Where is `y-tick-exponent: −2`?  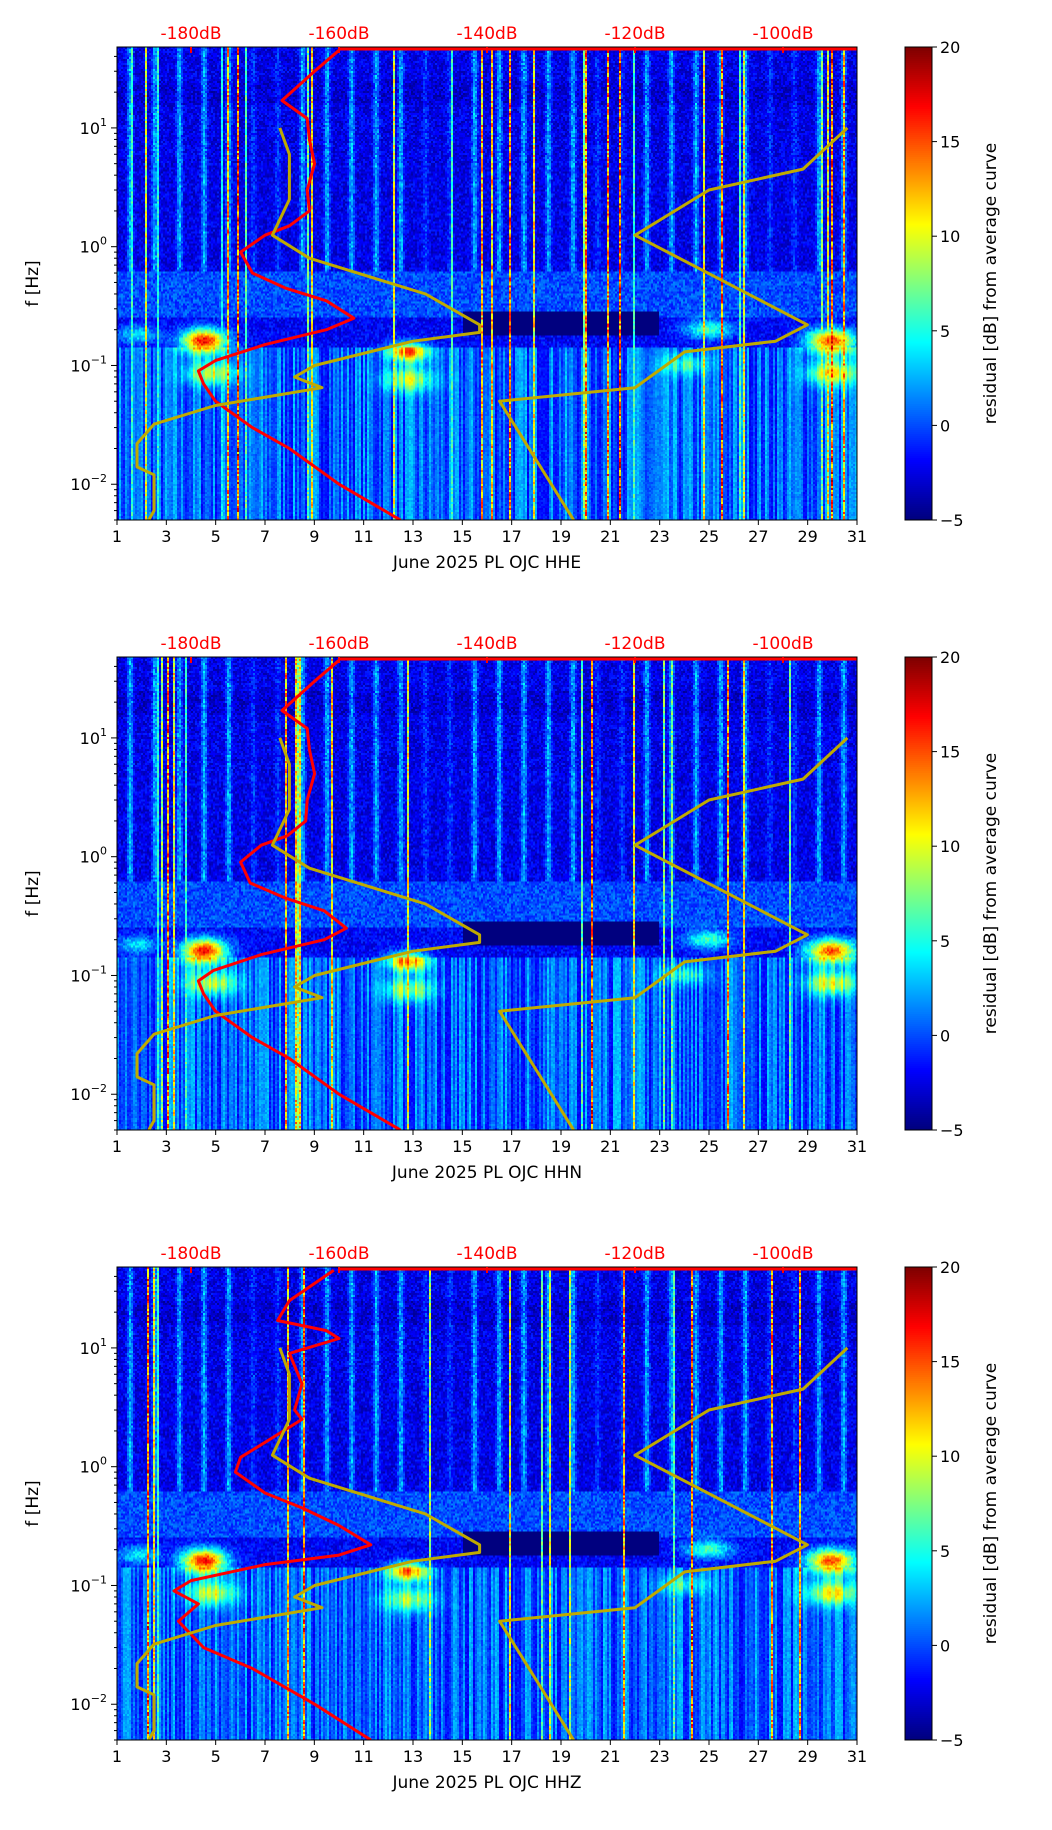 y-tick-exponent: −2 is located at coordinates (99, 1698).